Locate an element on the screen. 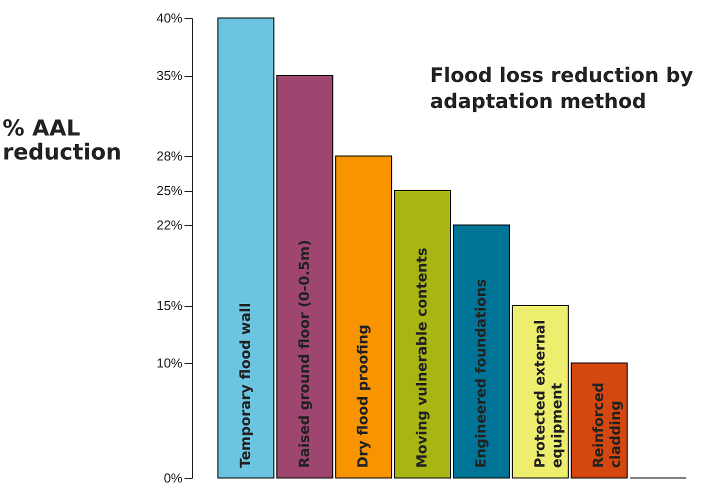 The image size is (709, 485). y-tick-label: 15% is located at coordinates (169, 305).